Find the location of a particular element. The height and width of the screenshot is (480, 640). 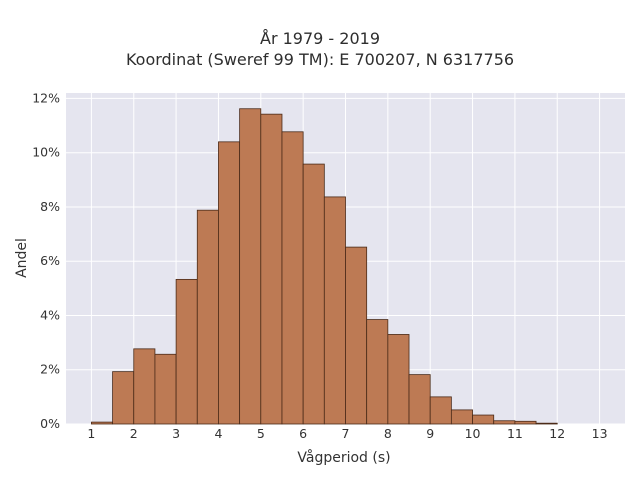

x-tick-label: 5 is located at coordinates (261, 433).